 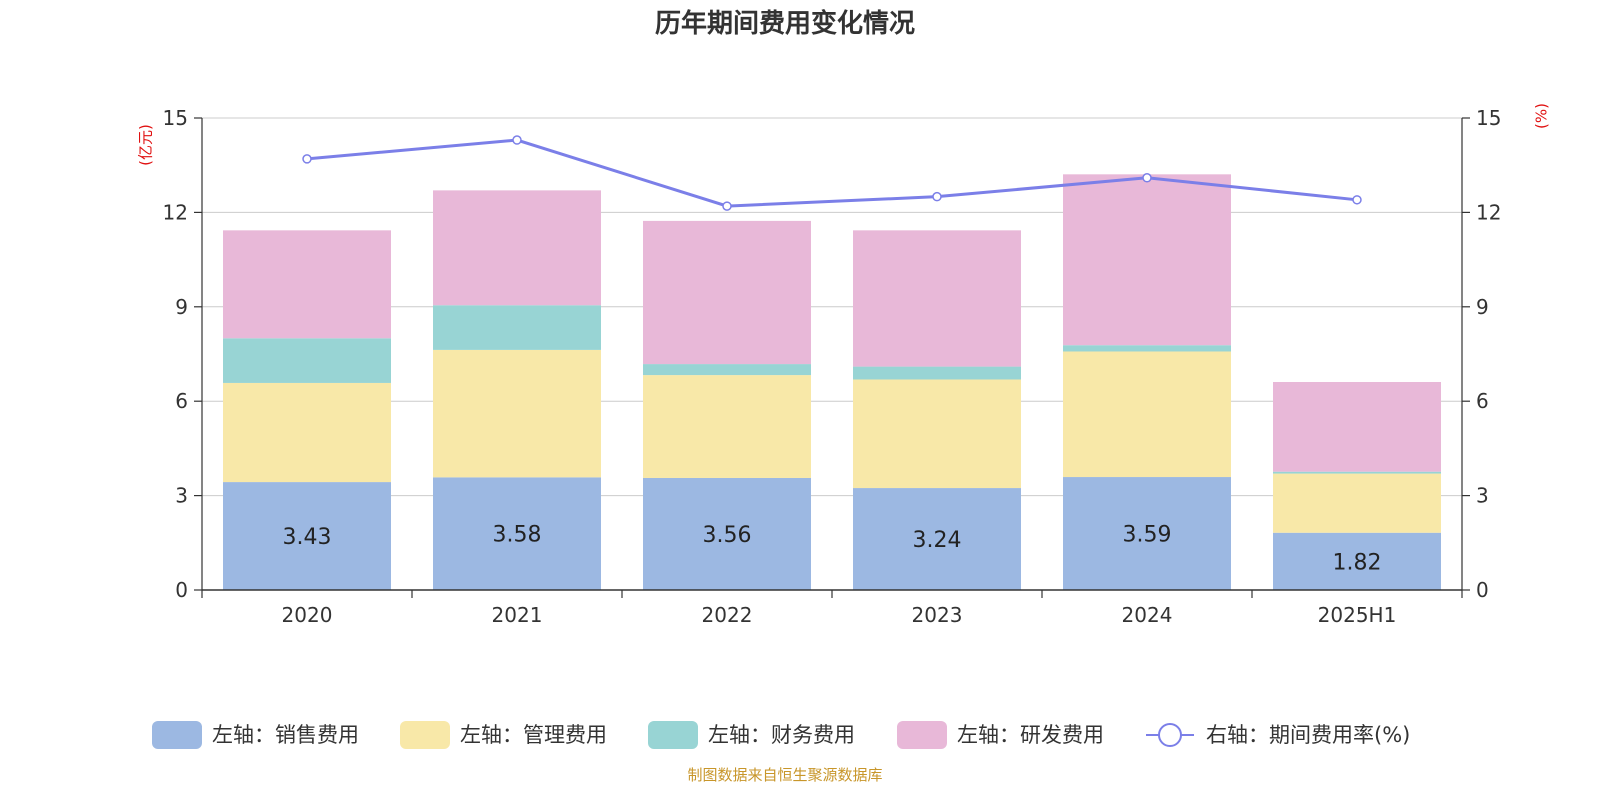 What do you see at coordinates (1488, 212) in the screenshot?
I see `right-axis-tick-label: 12` at bounding box center [1488, 212].